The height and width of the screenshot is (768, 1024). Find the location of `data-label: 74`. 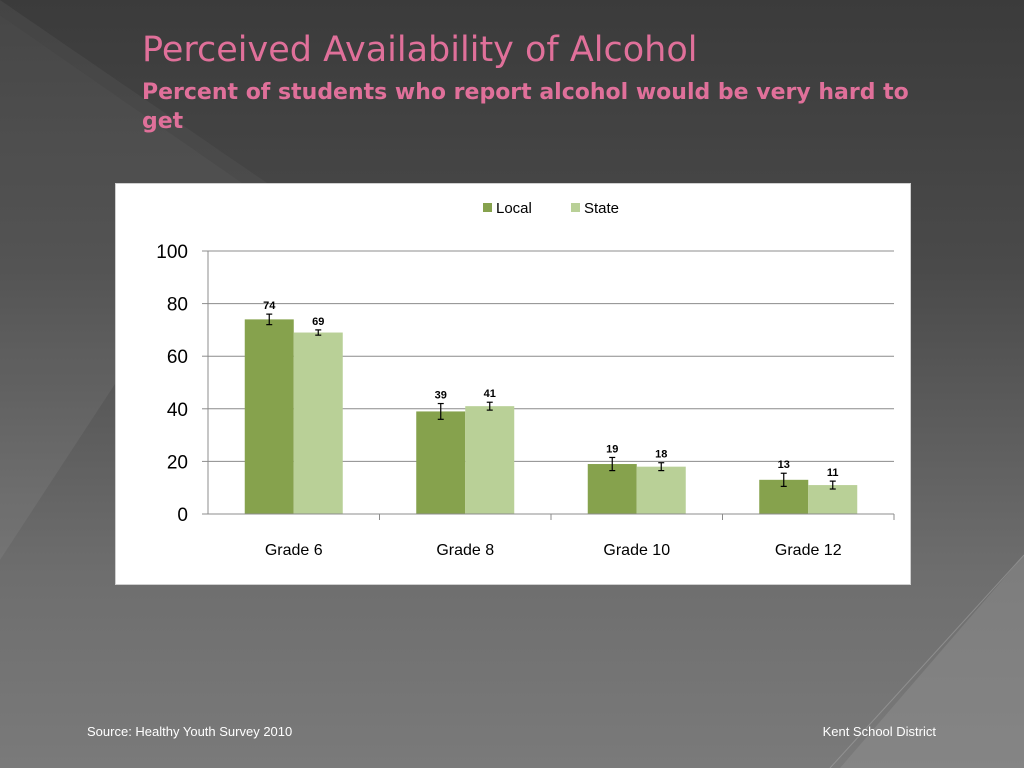

data-label: 74 is located at coordinates (269, 306).